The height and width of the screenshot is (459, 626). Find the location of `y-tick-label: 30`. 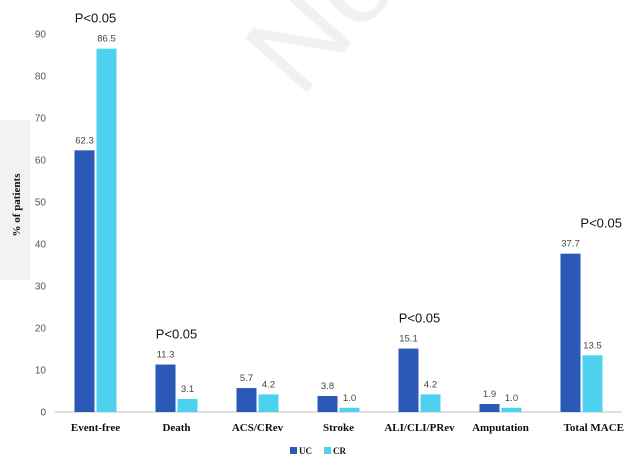

y-tick-label: 30 is located at coordinates (41, 287).